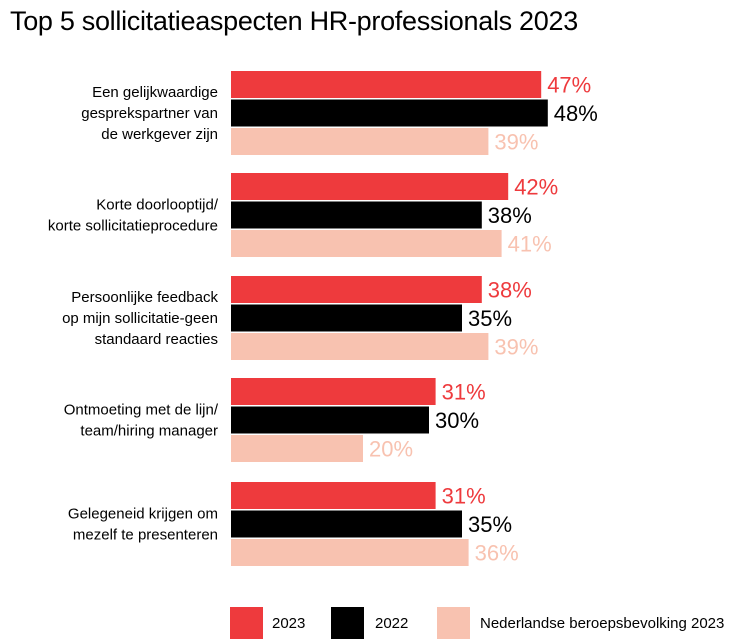 This screenshot has width=750, height=641. I want to click on value-label-2023-3: 38%, so click(510, 290).